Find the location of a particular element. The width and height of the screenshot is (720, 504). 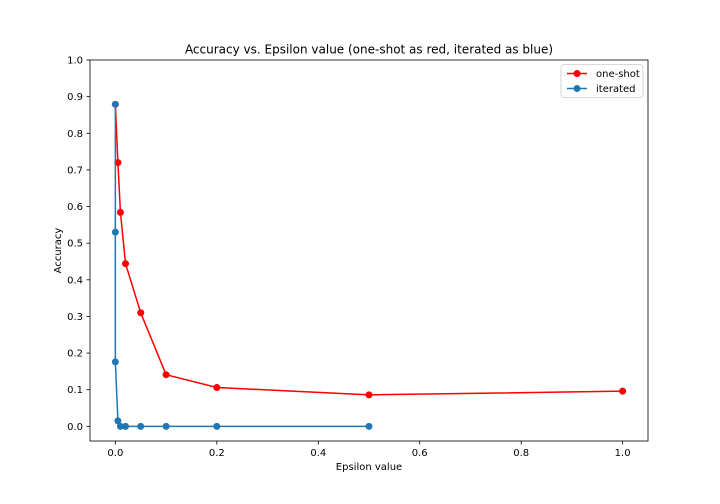

y-axis-label: Accuracy is located at coordinates (58, 251).